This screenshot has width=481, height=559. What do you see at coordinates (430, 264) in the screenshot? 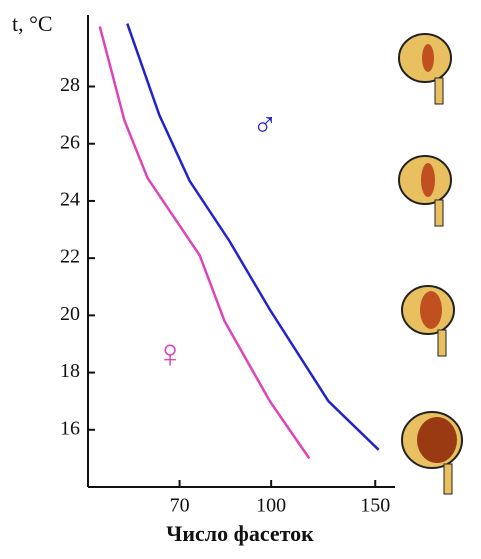
I see `fly-icons` at bounding box center [430, 264].